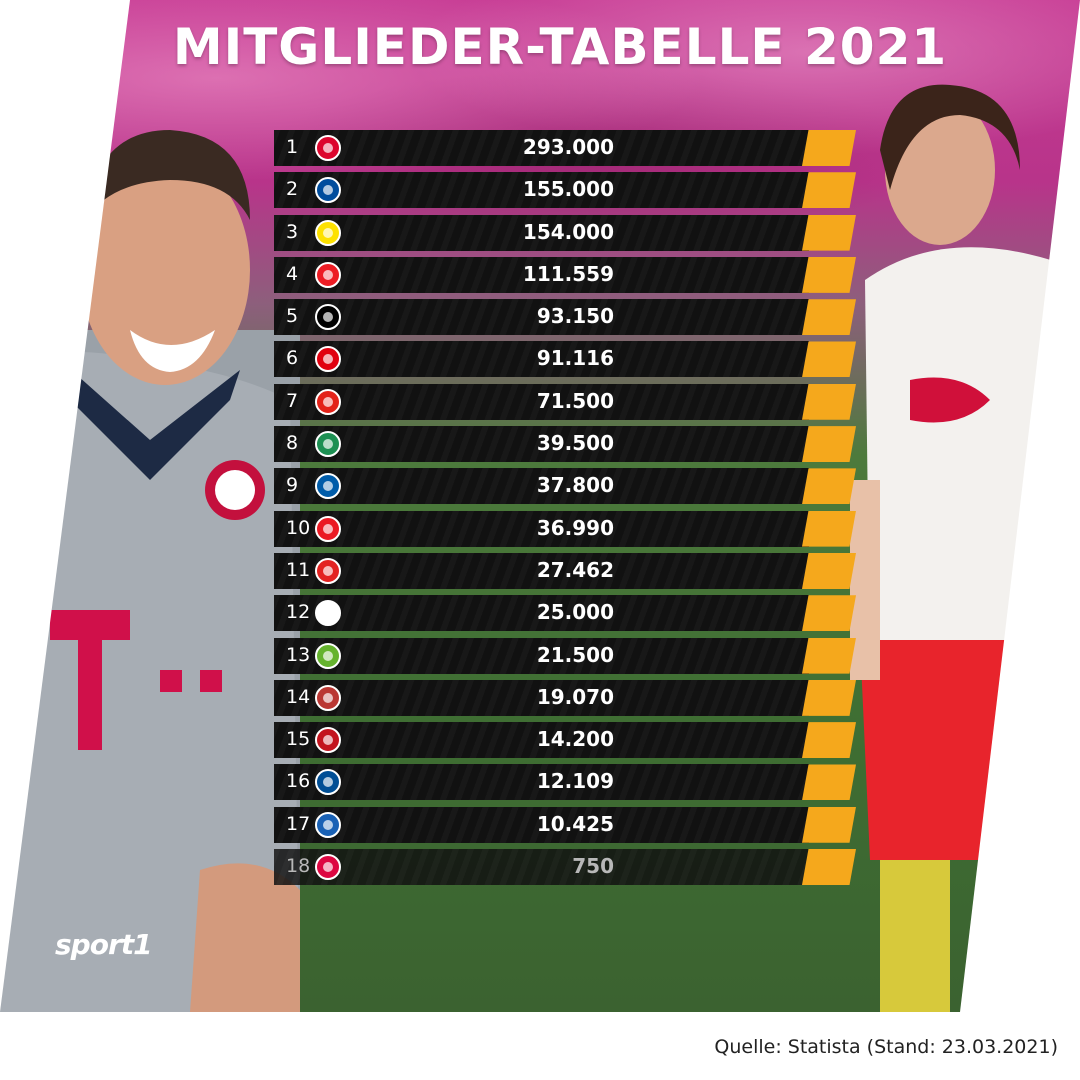 The width and height of the screenshot is (1080, 1080). Describe the element at coordinates (298, 696) in the screenshot. I see `rank-number: 14` at that location.